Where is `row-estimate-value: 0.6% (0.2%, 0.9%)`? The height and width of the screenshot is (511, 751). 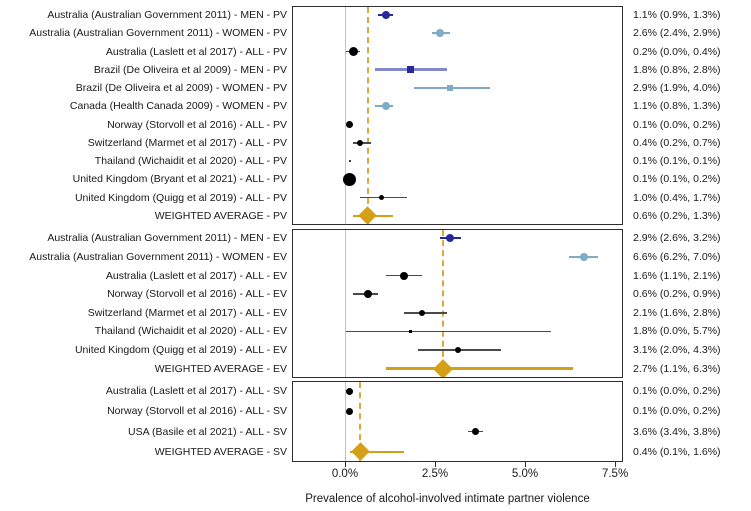
row-estimate-value: 0.6% (0.2%, 0.9%) is located at coordinates (677, 294).